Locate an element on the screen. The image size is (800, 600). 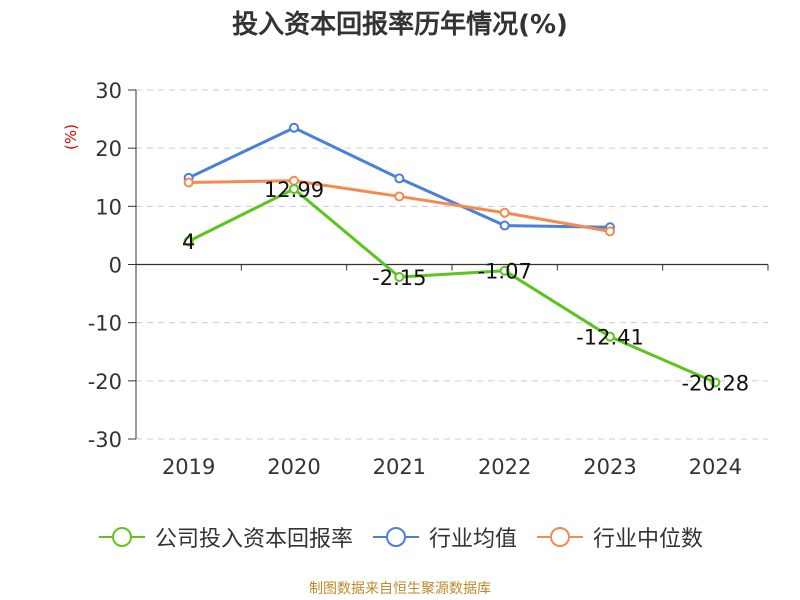
legend-item-company: 公司投入资本回报率 is located at coordinates (225, 537).